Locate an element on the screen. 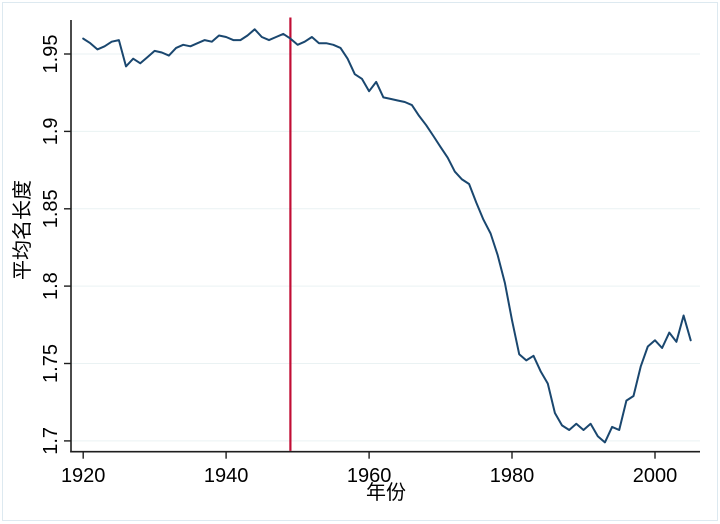 The width and height of the screenshot is (720, 524). x-tick-label: 1960 is located at coordinates (369, 476).